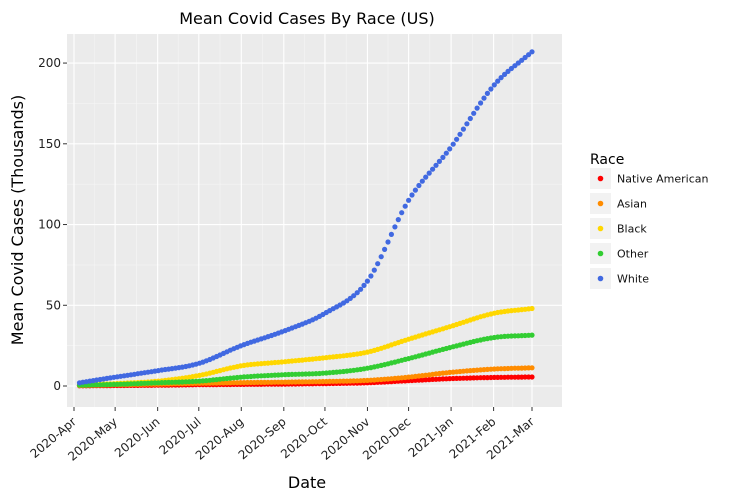 The image size is (745, 501). Describe the element at coordinates (307, 18) in the screenshot. I see `chart-title: Mean Covid Cases By Race (US)` at that location.